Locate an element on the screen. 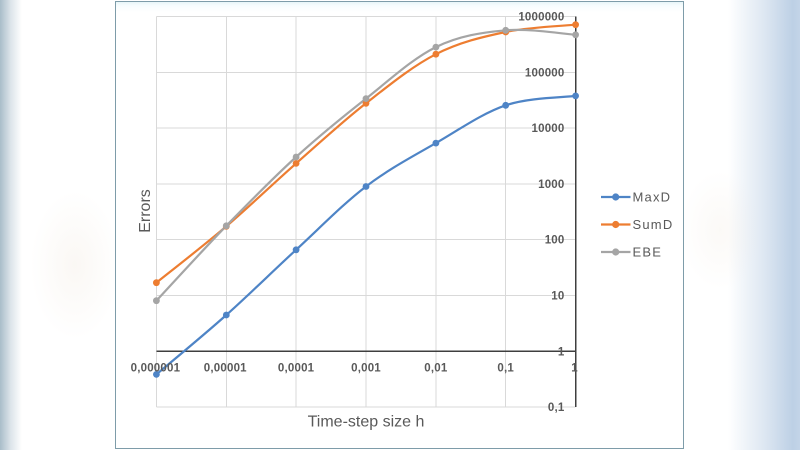  svg-text: 0,000001 is located at coordinates (156, 369).